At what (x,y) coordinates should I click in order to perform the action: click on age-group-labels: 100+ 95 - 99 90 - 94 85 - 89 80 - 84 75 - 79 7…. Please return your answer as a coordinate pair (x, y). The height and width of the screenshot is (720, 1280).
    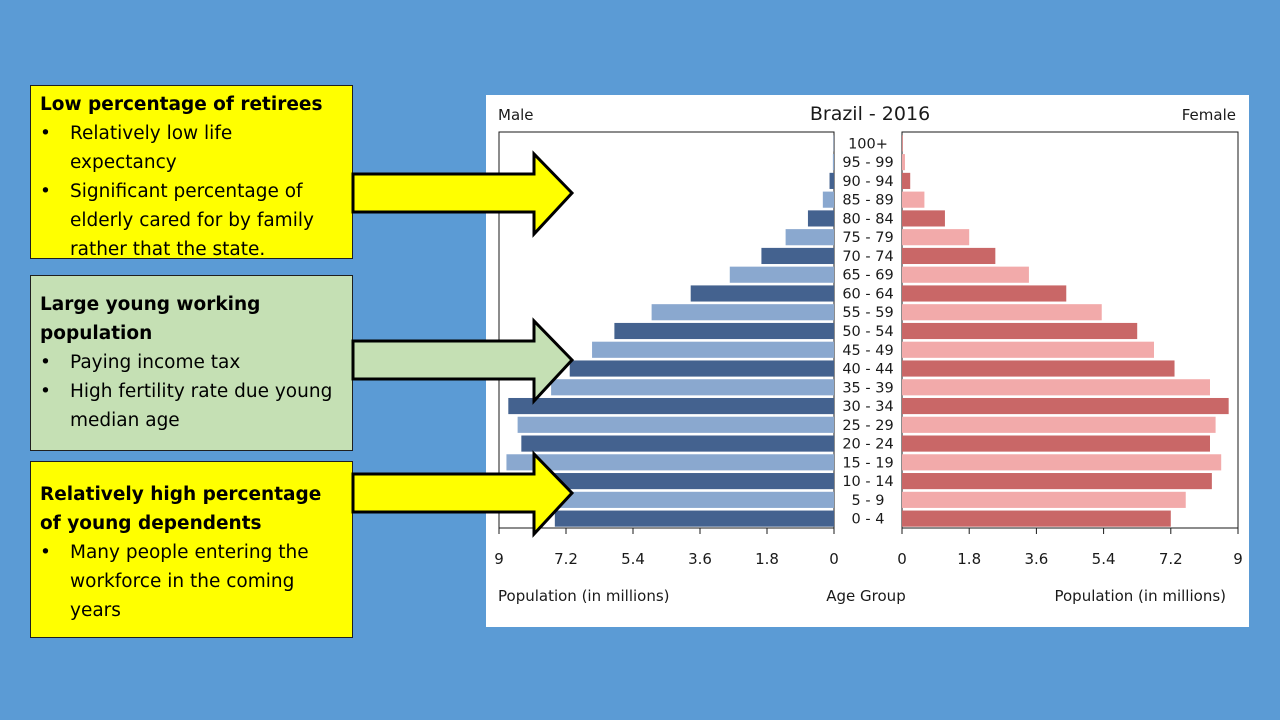
    Looking at the image, I should click on (867, 331).